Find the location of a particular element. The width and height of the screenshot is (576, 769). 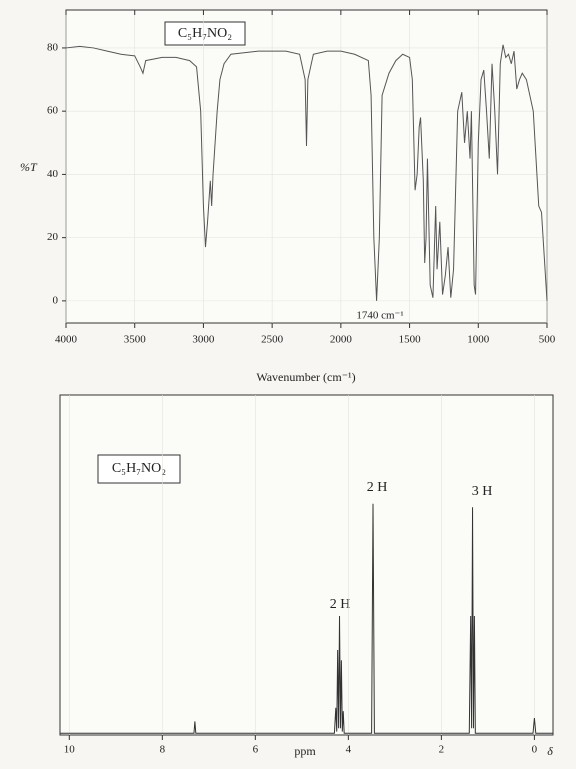

y-tick-label: 60 is located at coordinates (53, 111).